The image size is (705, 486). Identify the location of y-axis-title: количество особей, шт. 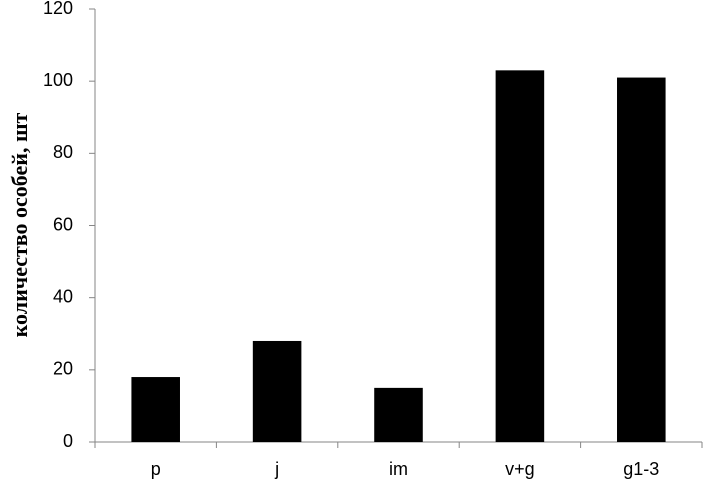
(19, 224).